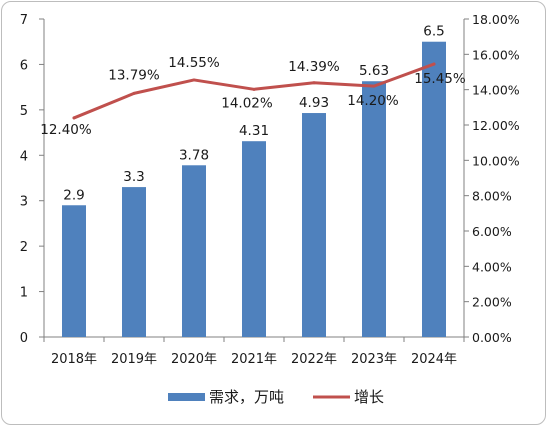  Describe the element at coordinates (194, 155) in the screenshot. I see `bar-value-label: 3.78` at that location.